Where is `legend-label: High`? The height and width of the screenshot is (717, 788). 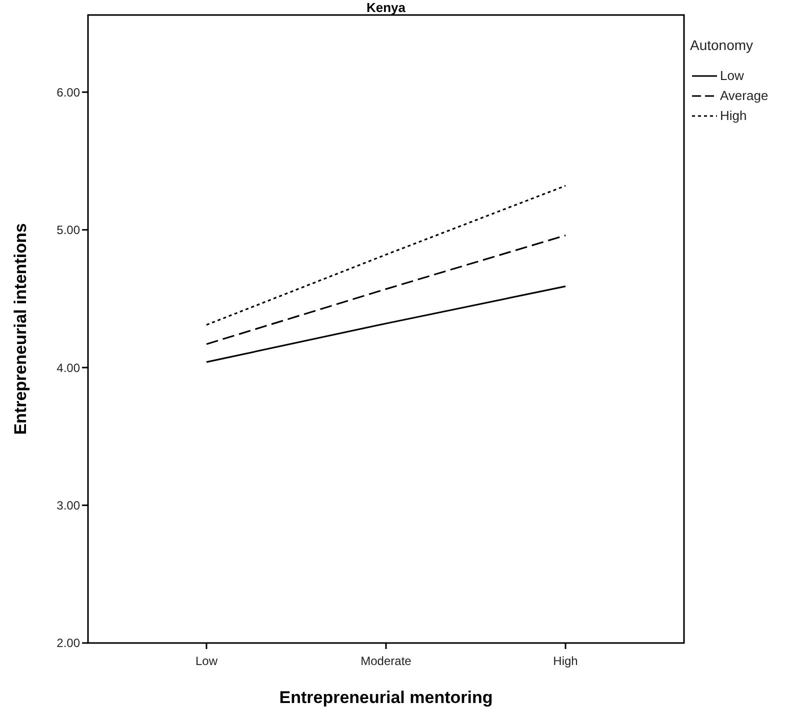 legend-label: High is located at coordinates (733, 115).